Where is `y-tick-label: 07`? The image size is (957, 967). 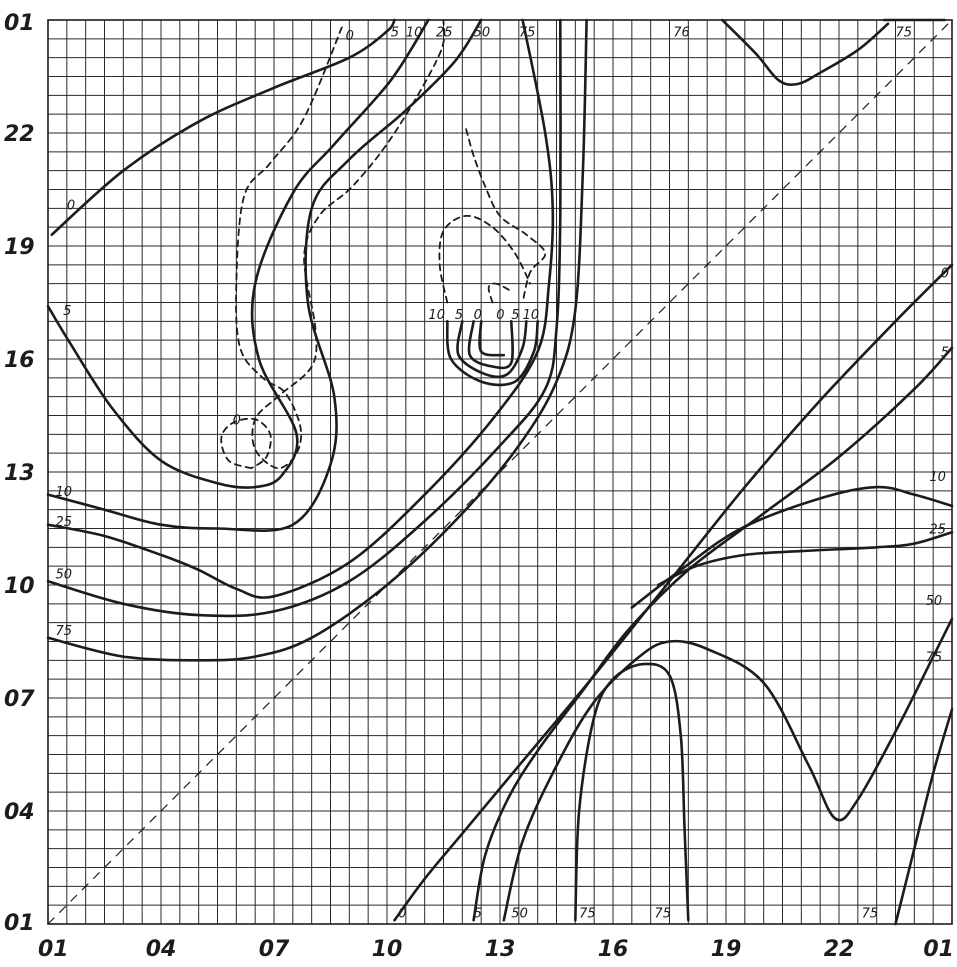 y-tick-label: 07 is located at coordinates (19, 699).